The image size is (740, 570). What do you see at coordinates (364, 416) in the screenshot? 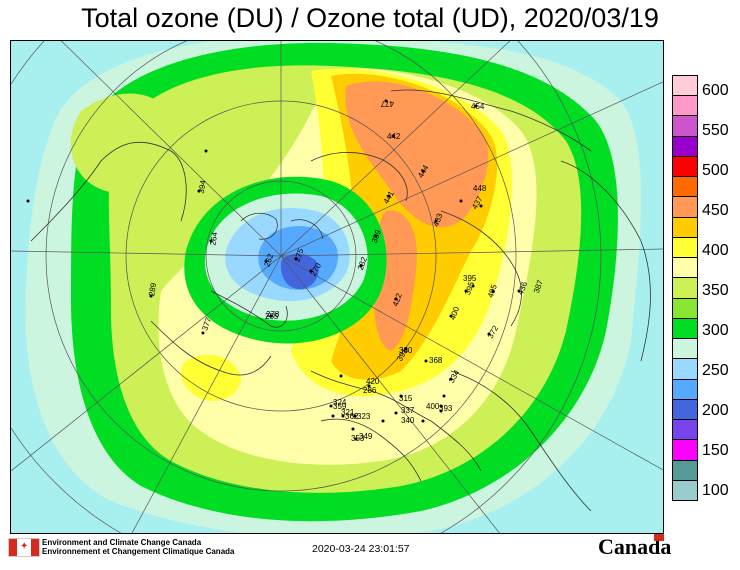
I see `station-label: 323` at bounding box center [364, 416].